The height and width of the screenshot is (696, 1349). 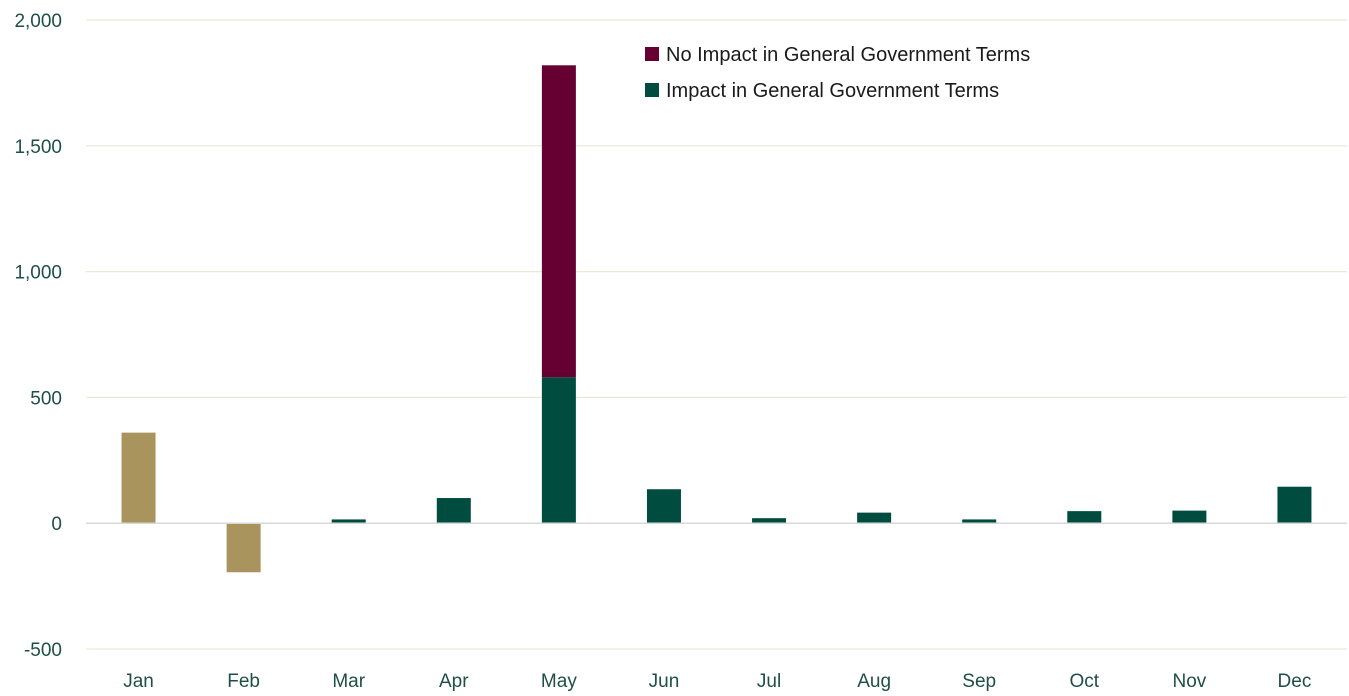 What do you see at coordinates (454, 681) in the screenshot?
I see `x-tick-label: Apr` at bounding box center [454, 681].